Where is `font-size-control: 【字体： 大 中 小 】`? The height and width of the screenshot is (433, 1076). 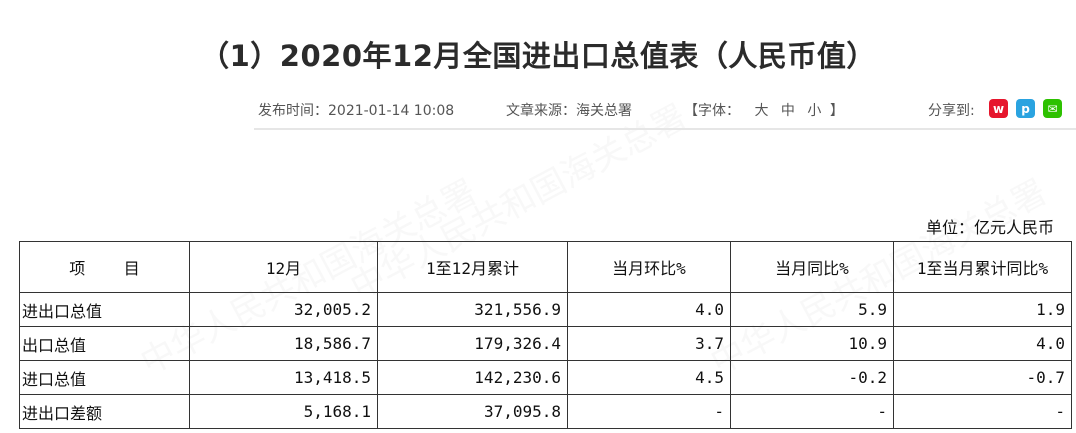 font-size-control: 【字体： 大 中 小 】 is located at coordinates (764, 110).